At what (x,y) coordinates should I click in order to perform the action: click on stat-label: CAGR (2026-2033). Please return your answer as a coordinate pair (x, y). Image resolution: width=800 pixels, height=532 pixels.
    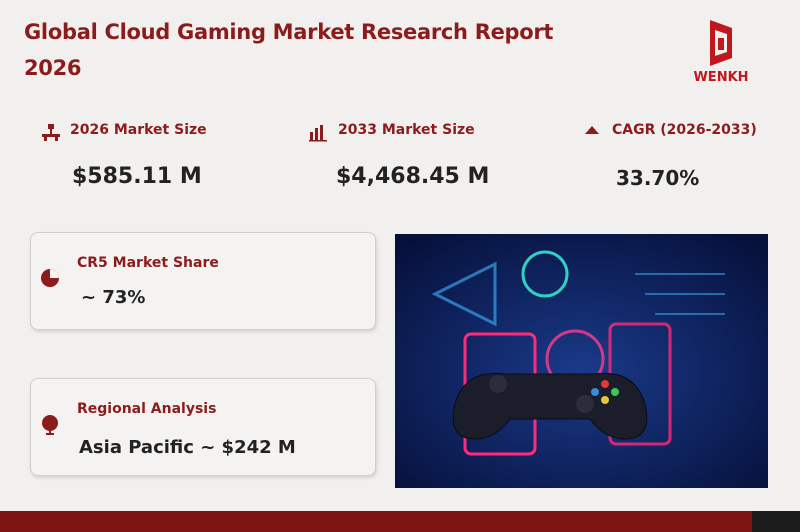
    Looking at the image, I should click on (684, 130).